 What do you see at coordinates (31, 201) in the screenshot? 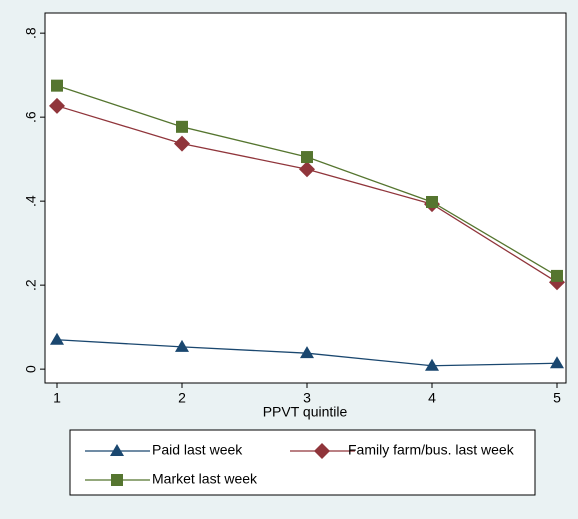
I see `y-tick-label: .4` at bounding box center [31, 201].